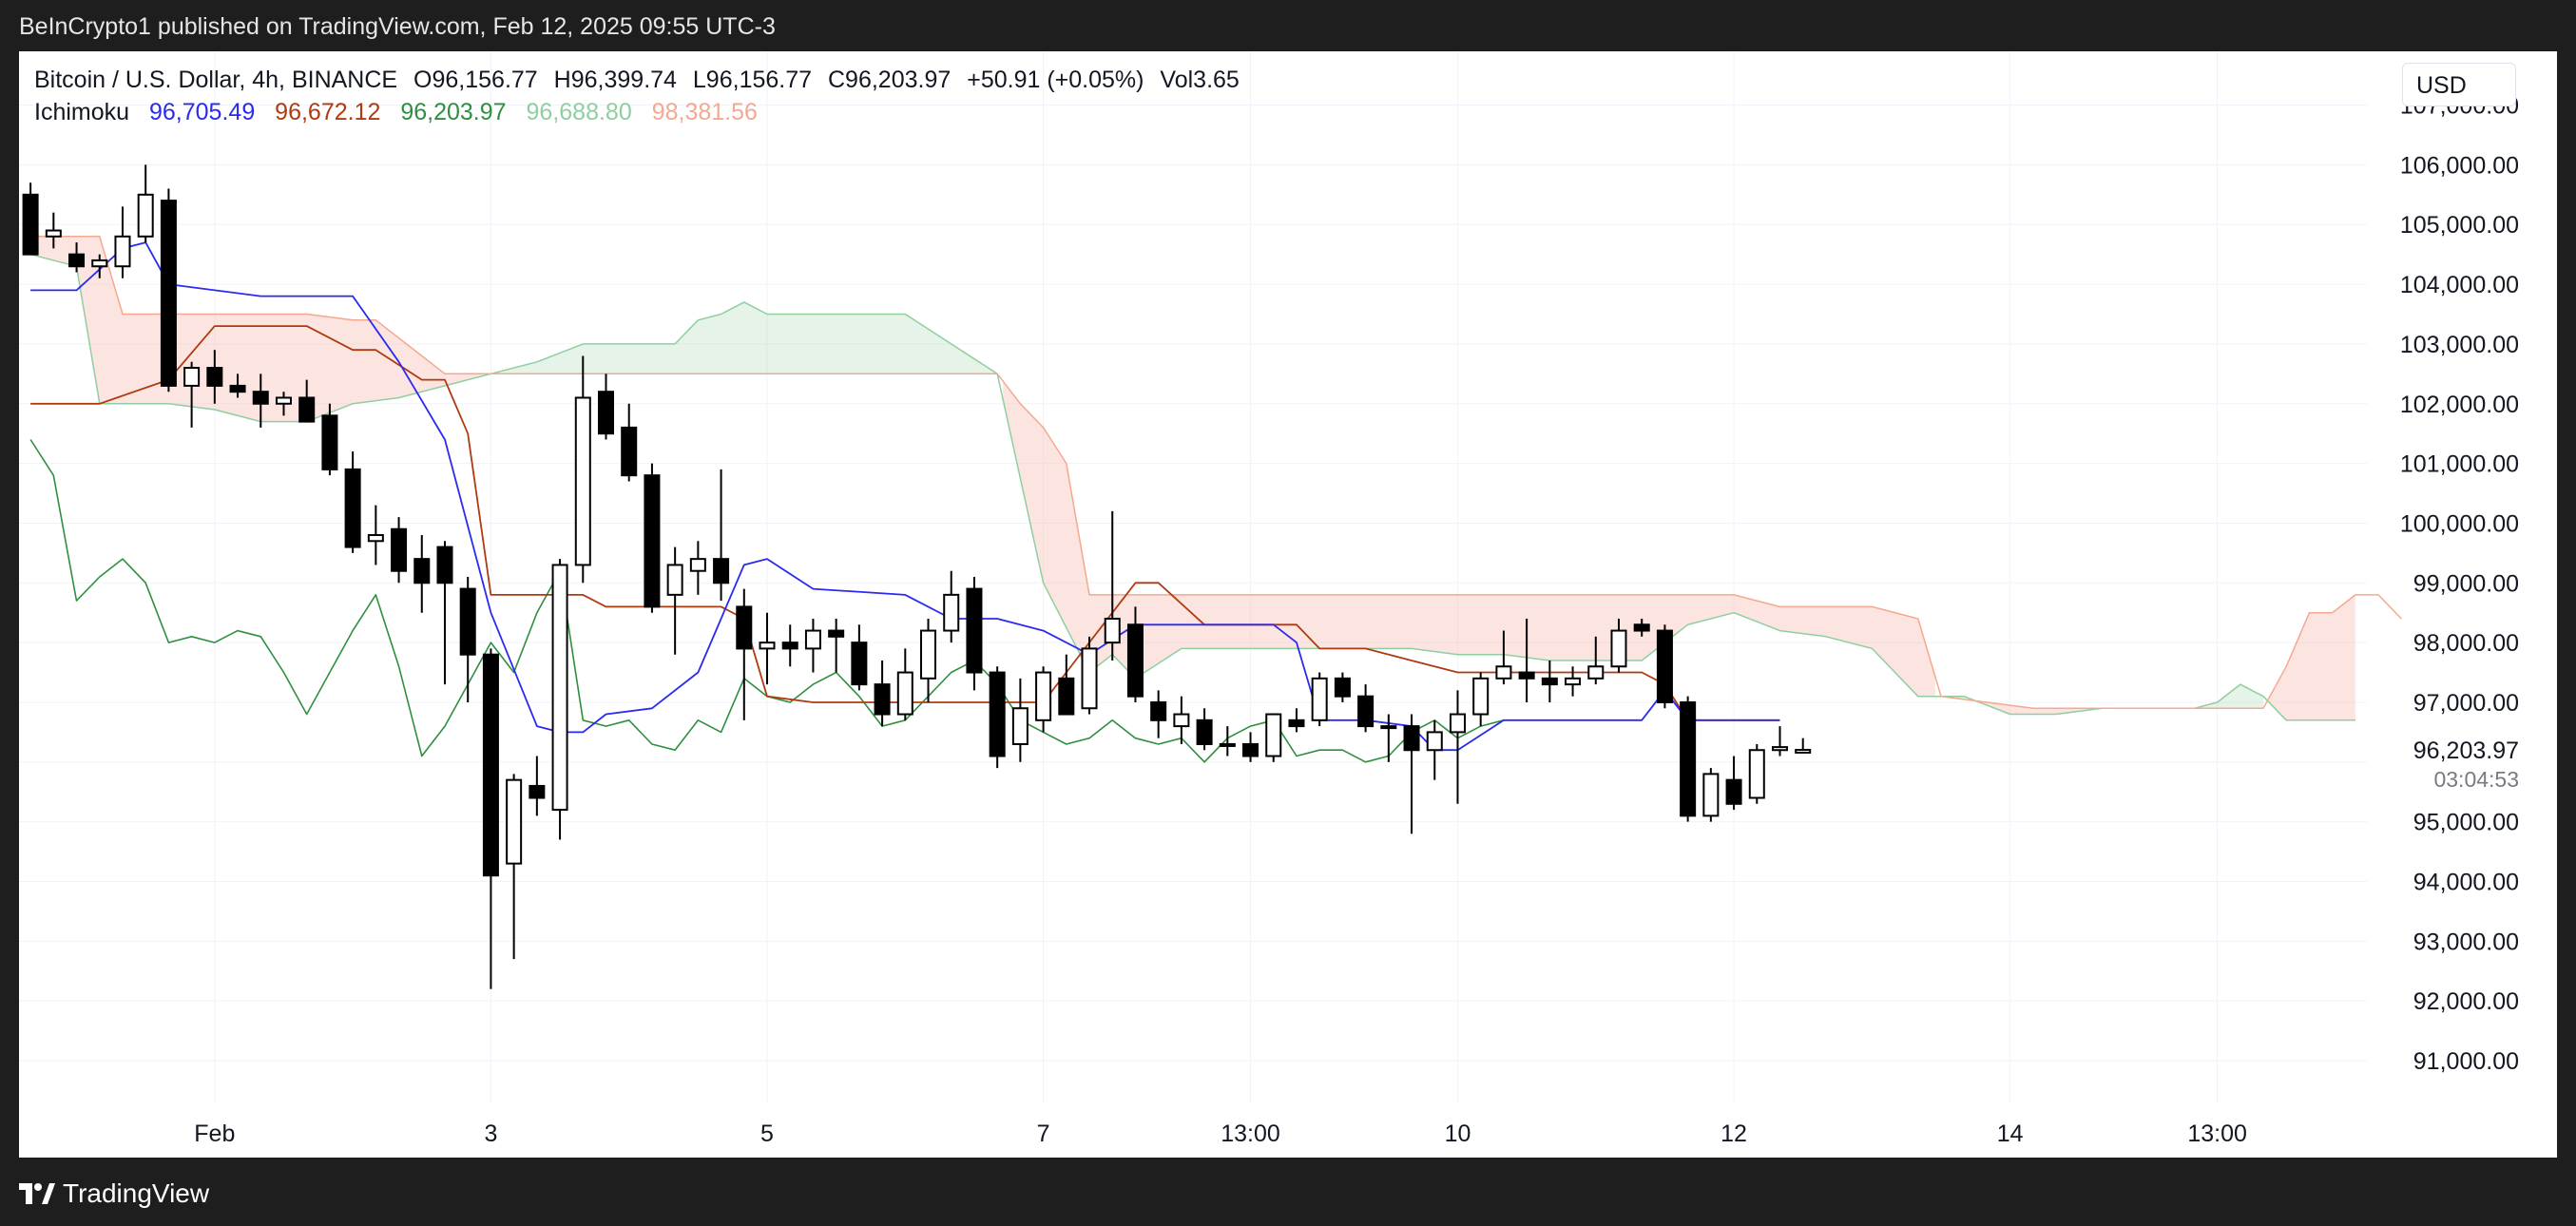 The height and width of the screenshot is (1226, 2576). Describe the element at coordinates (215, 1134) in the screenshot. I see `time-tick-label: Feb` at that location.